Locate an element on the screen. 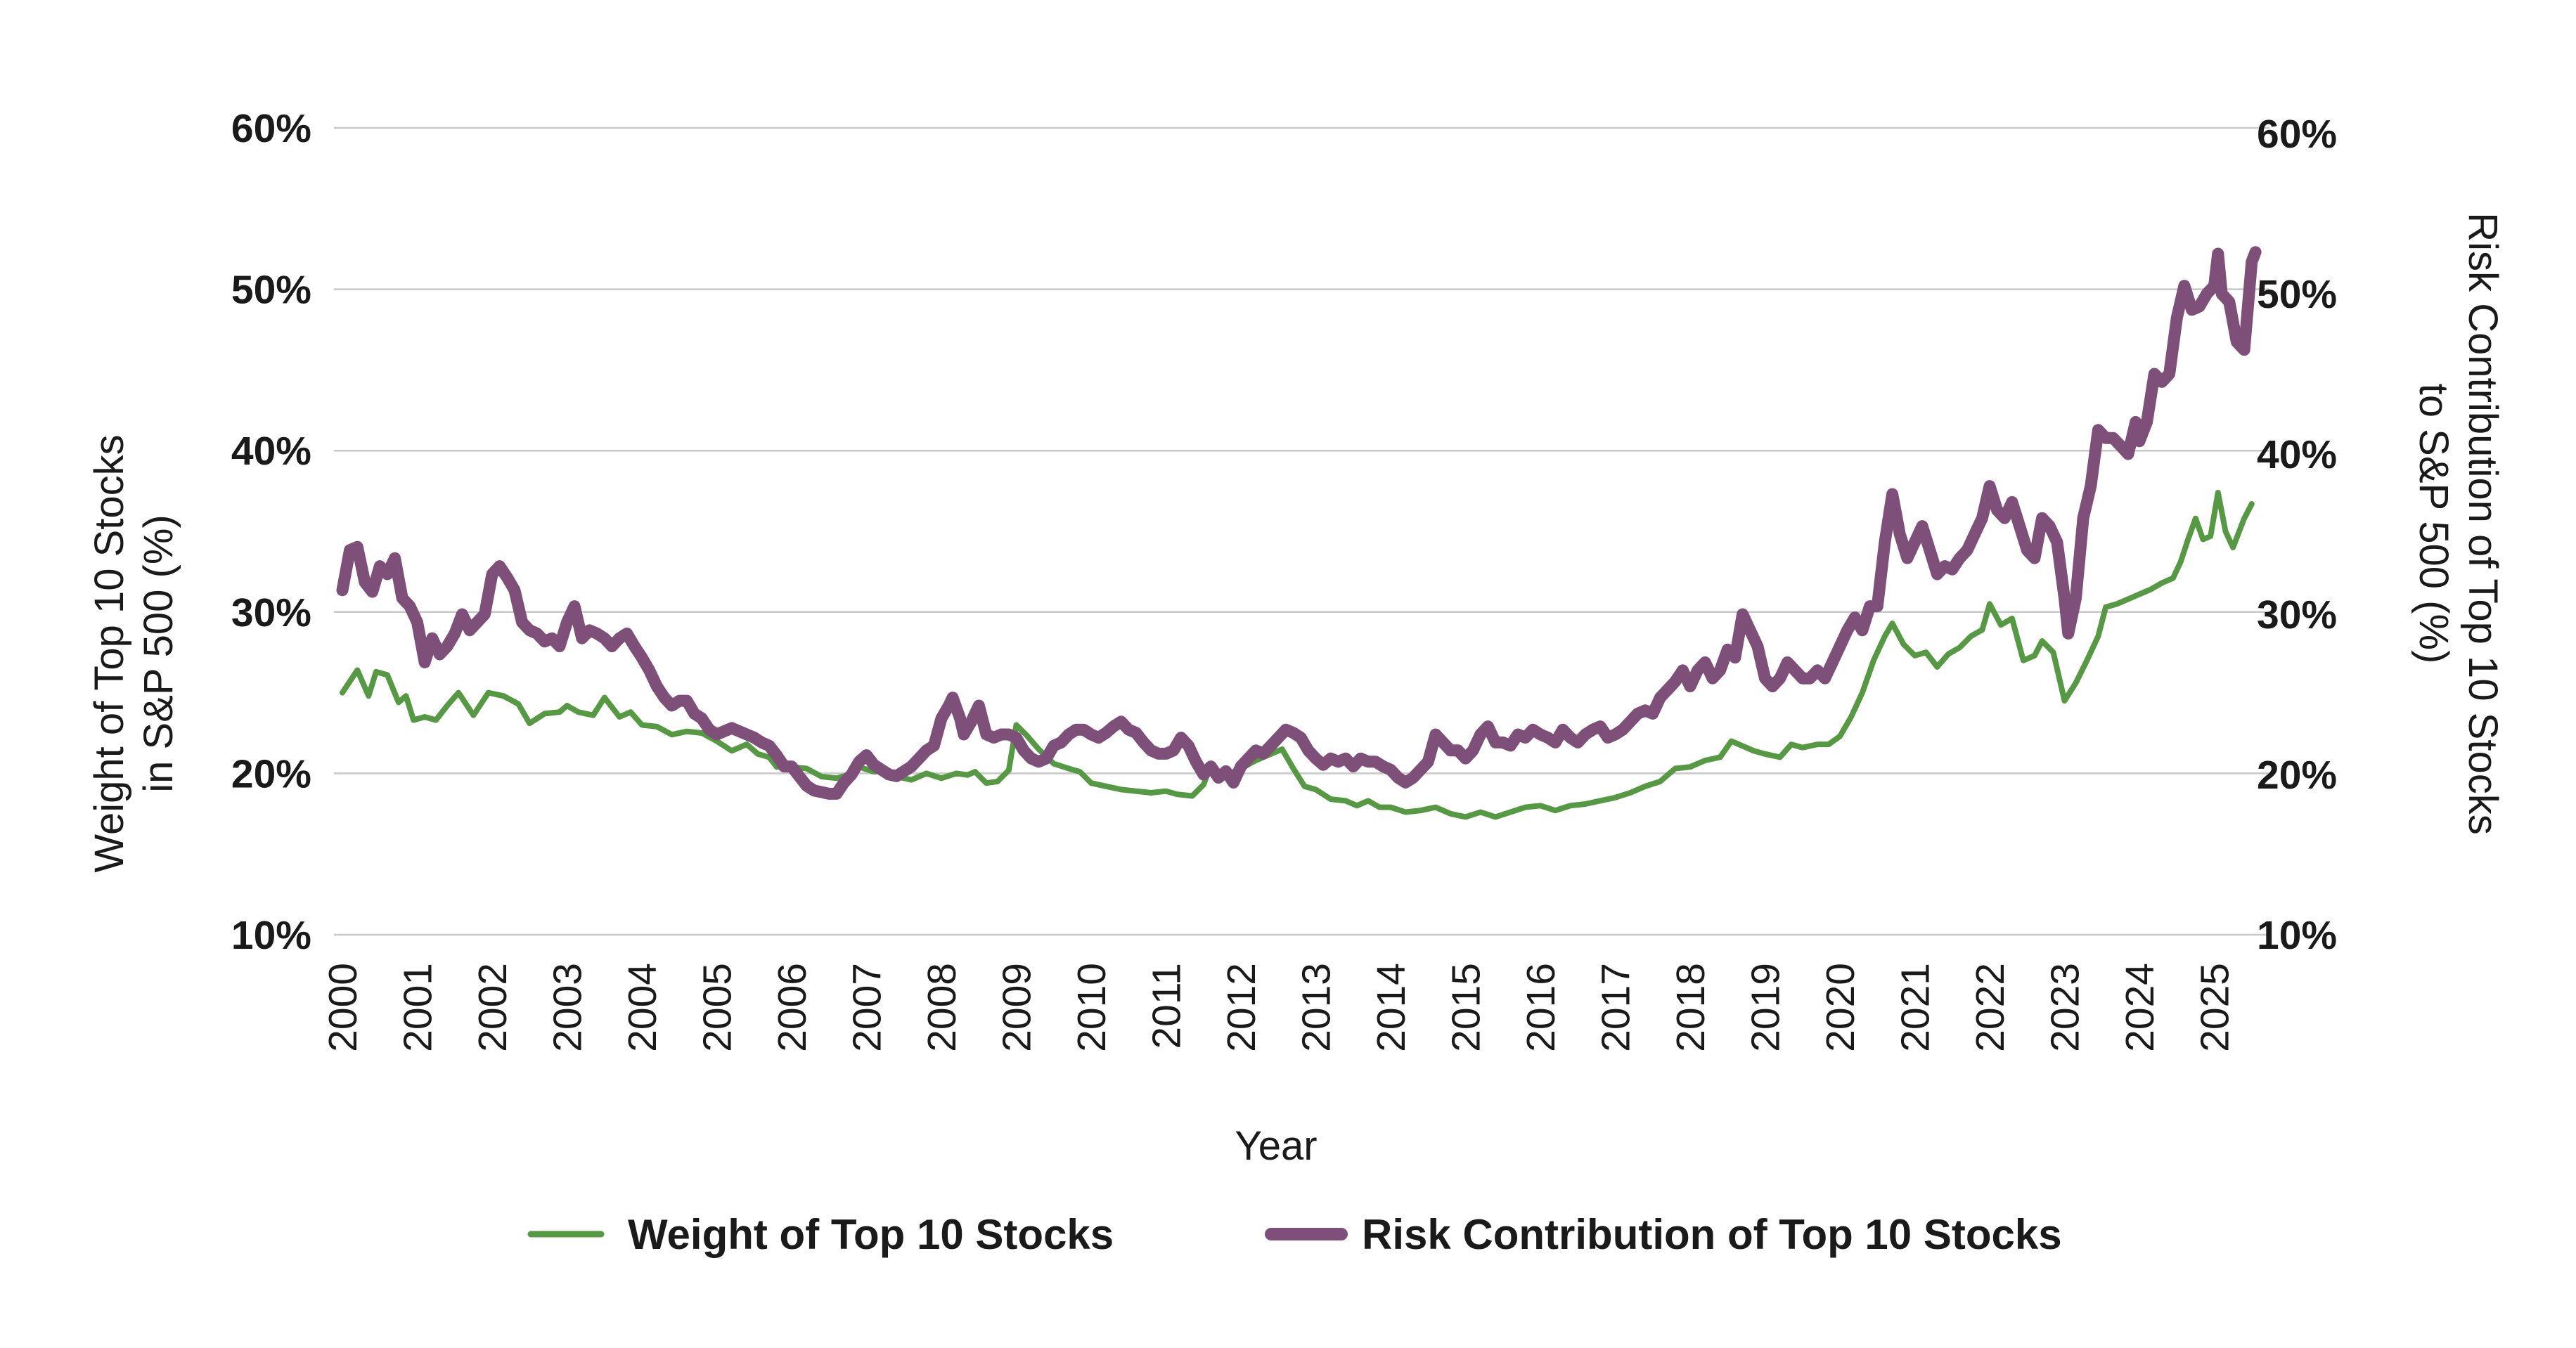  right-y-axis-title-line-2: to S&P 500 (%) is located at coordinates (2433, 524).